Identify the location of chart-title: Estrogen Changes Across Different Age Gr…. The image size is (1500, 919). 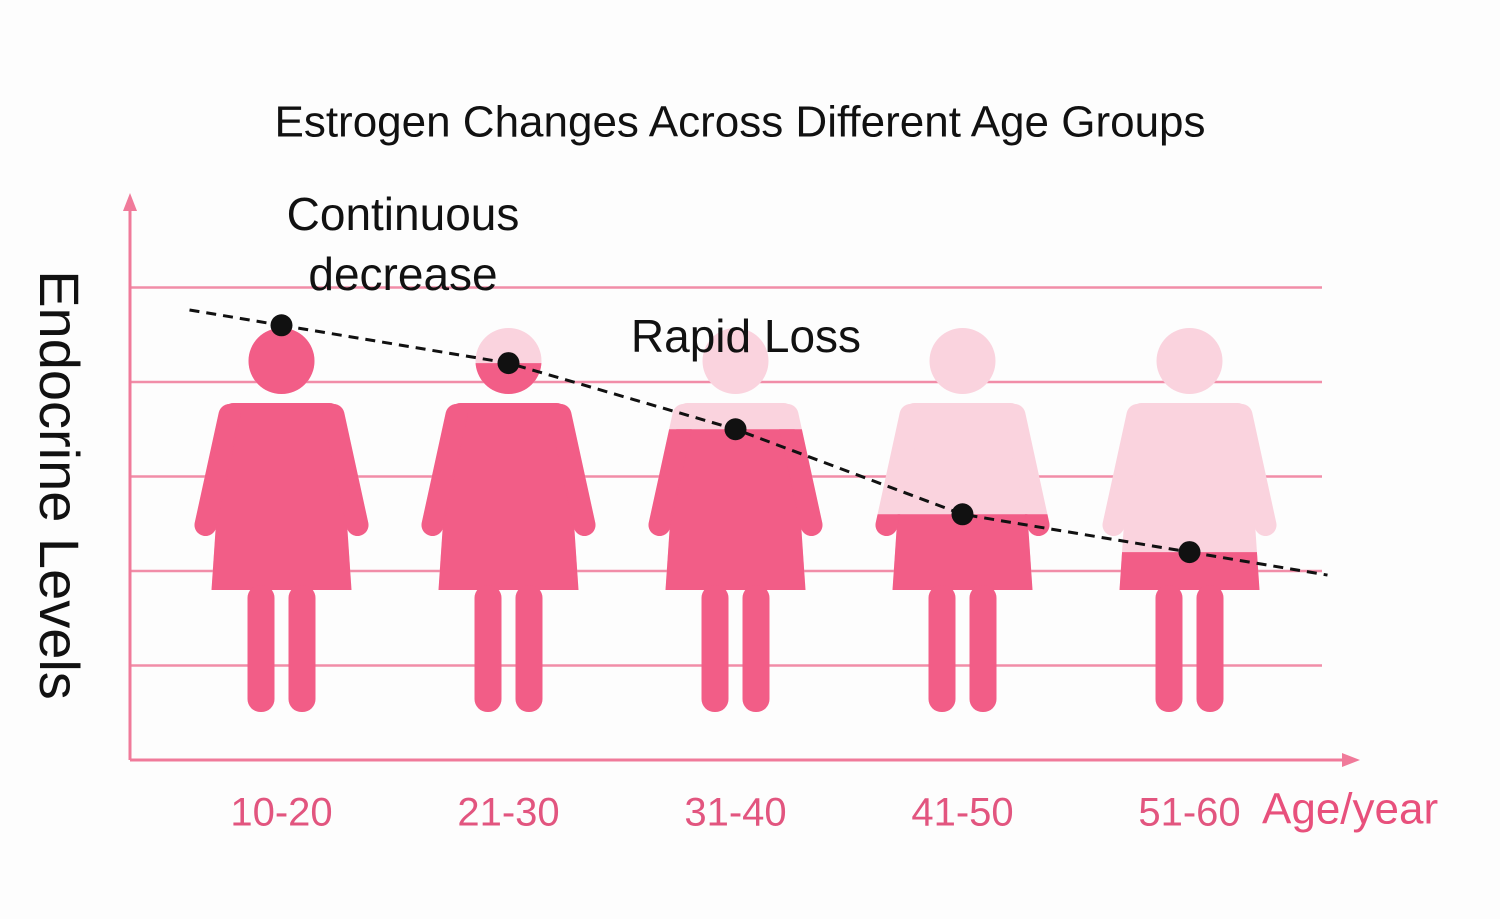
(739, 122).